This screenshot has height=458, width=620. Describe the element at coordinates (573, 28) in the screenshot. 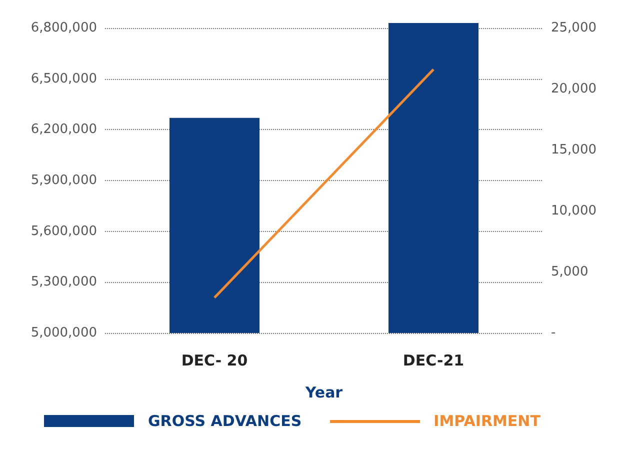

I see `y2-tick-label: 25,000` at that location.